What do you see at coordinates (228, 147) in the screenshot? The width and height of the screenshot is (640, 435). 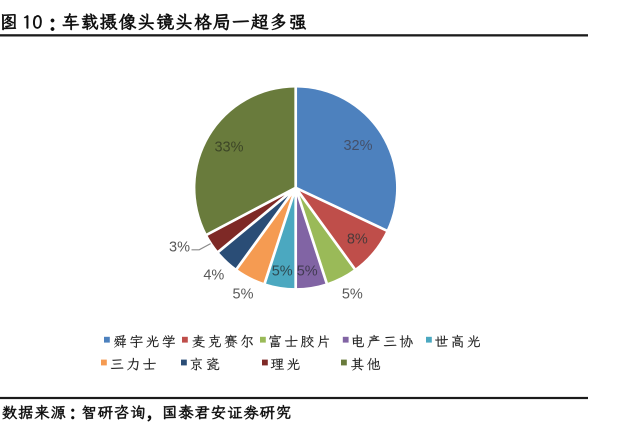 I see `svg-text: 33%` at bounding box center [228, 147].